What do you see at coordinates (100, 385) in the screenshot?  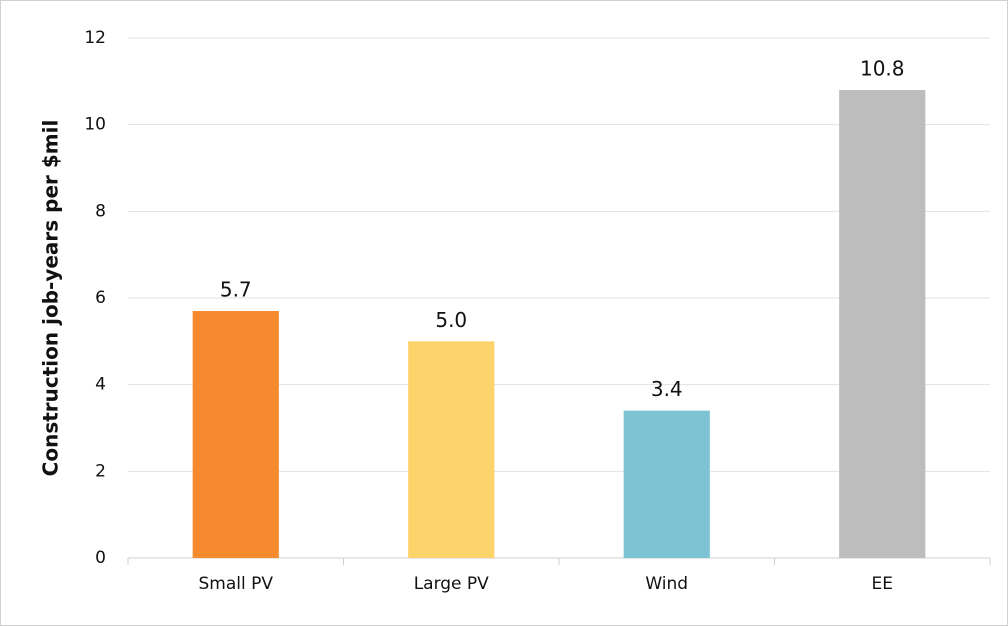 I see `y-tick-label: 4` at bounding box center [100, 385].